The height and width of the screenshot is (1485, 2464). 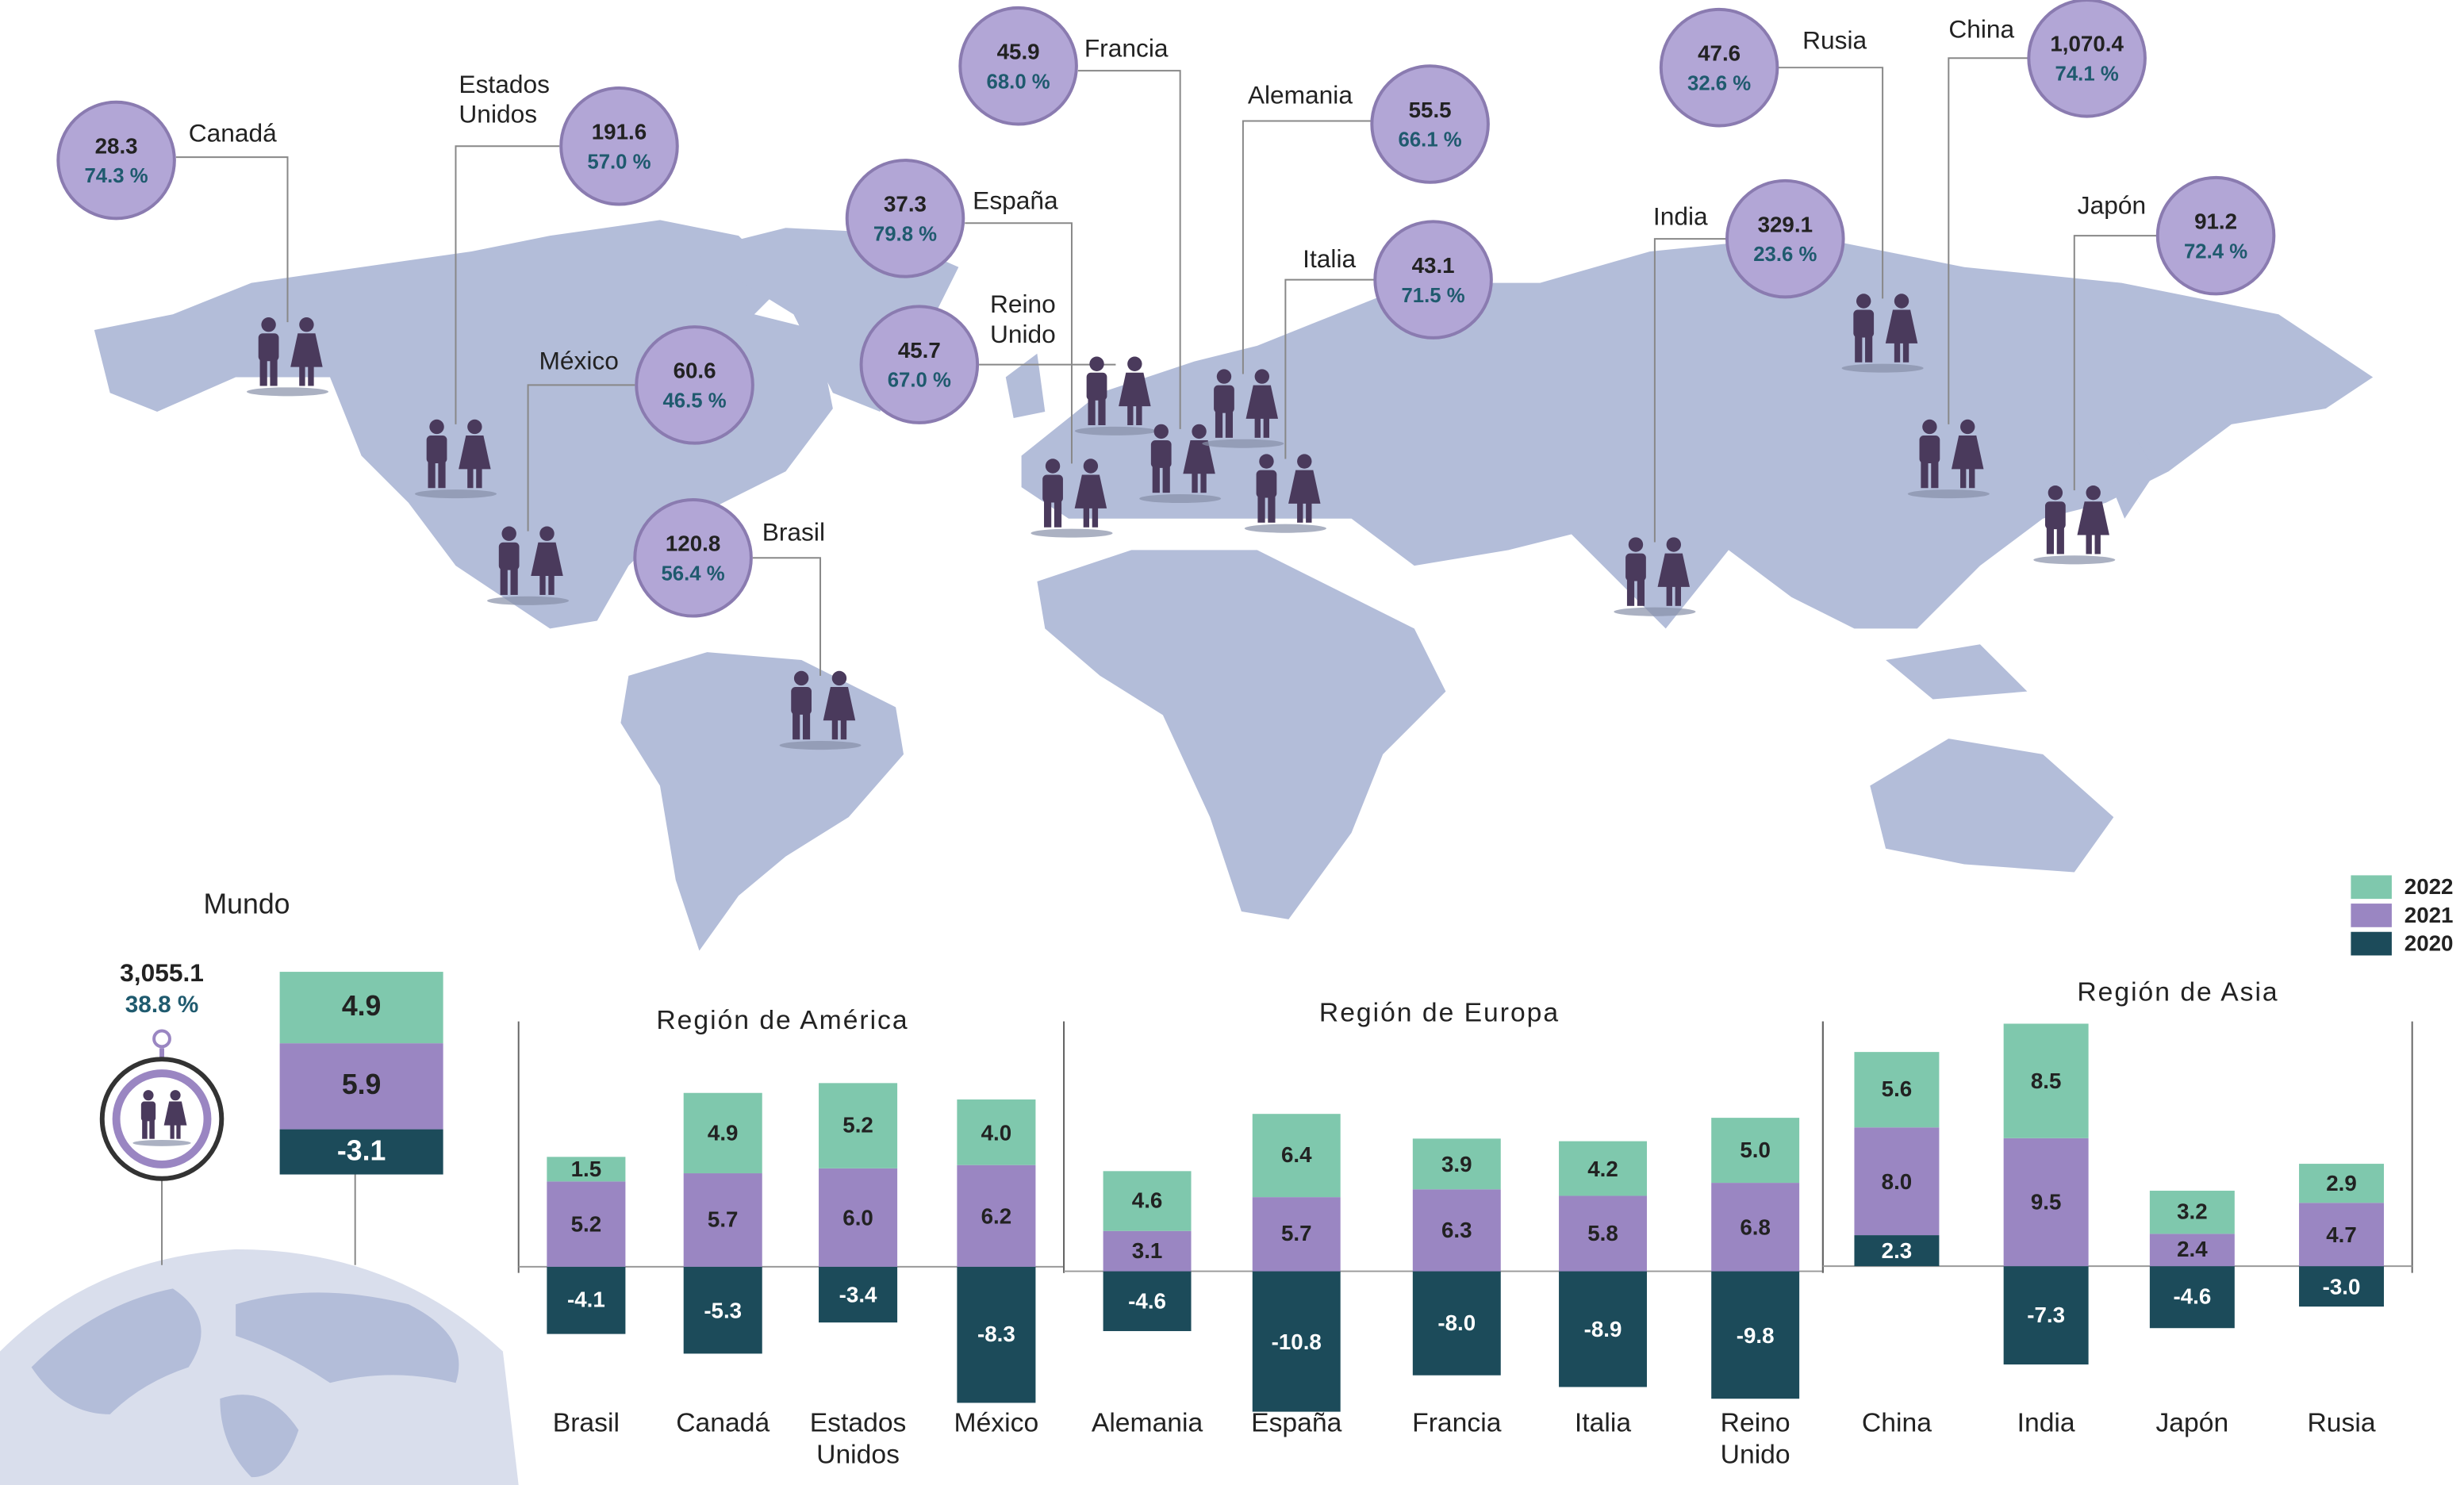 I want to click on country-label: Canadá, so click(x=232, y=134).